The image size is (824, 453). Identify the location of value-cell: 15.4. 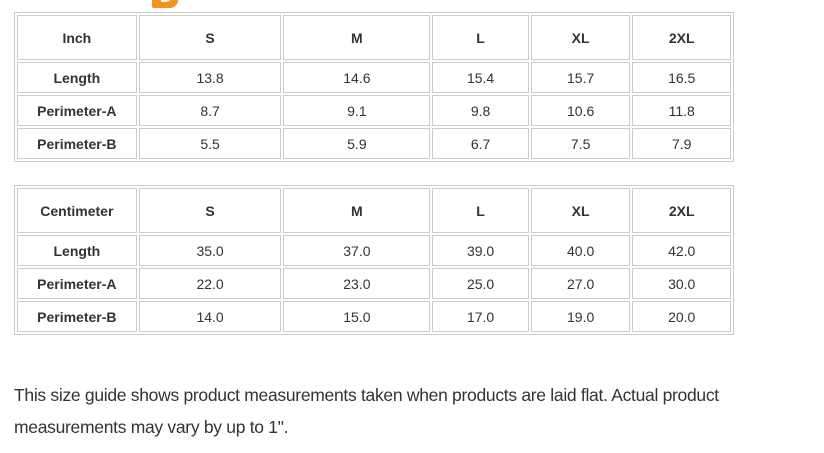
(480, 77).